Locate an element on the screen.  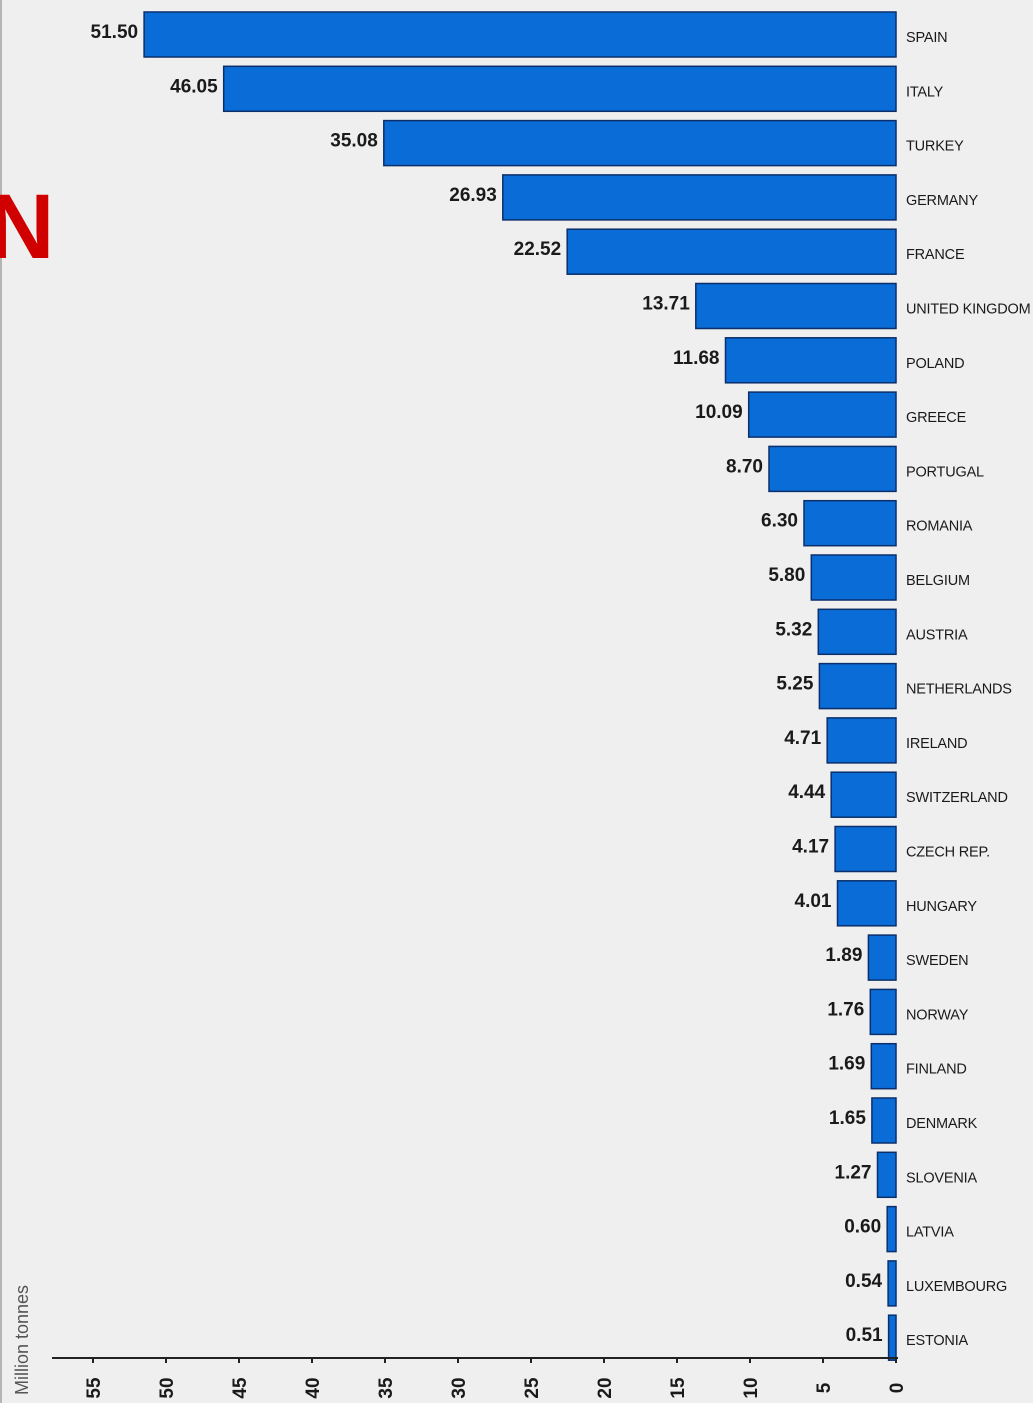
category-label-belgium: BELGIUM is located at coordinates (938, 581).